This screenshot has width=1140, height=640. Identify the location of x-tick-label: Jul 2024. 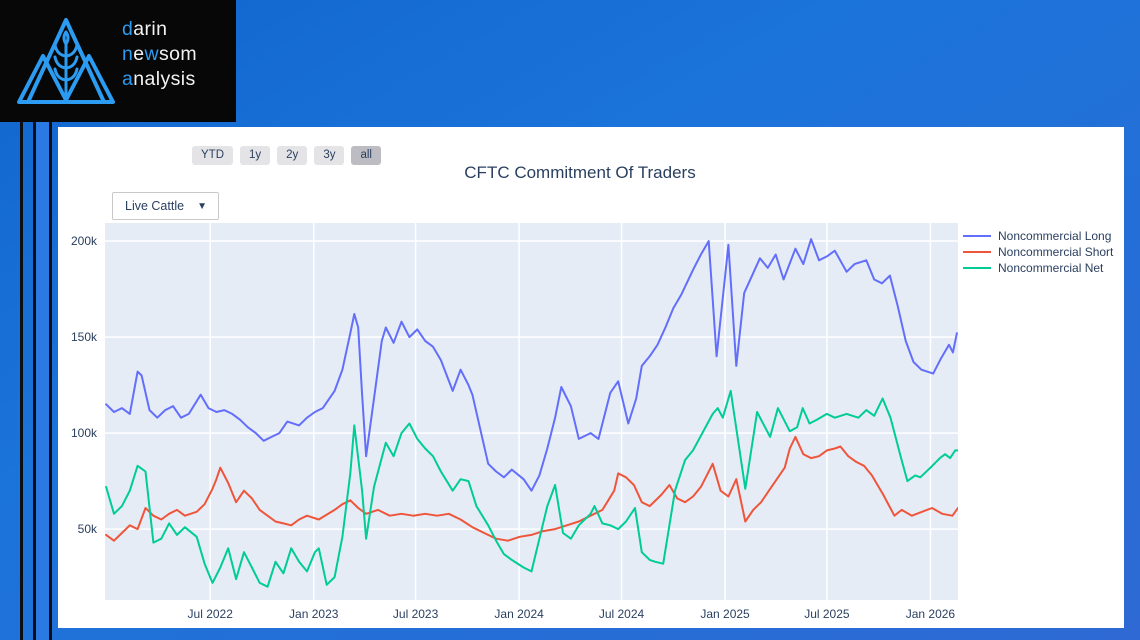
(621, 614).